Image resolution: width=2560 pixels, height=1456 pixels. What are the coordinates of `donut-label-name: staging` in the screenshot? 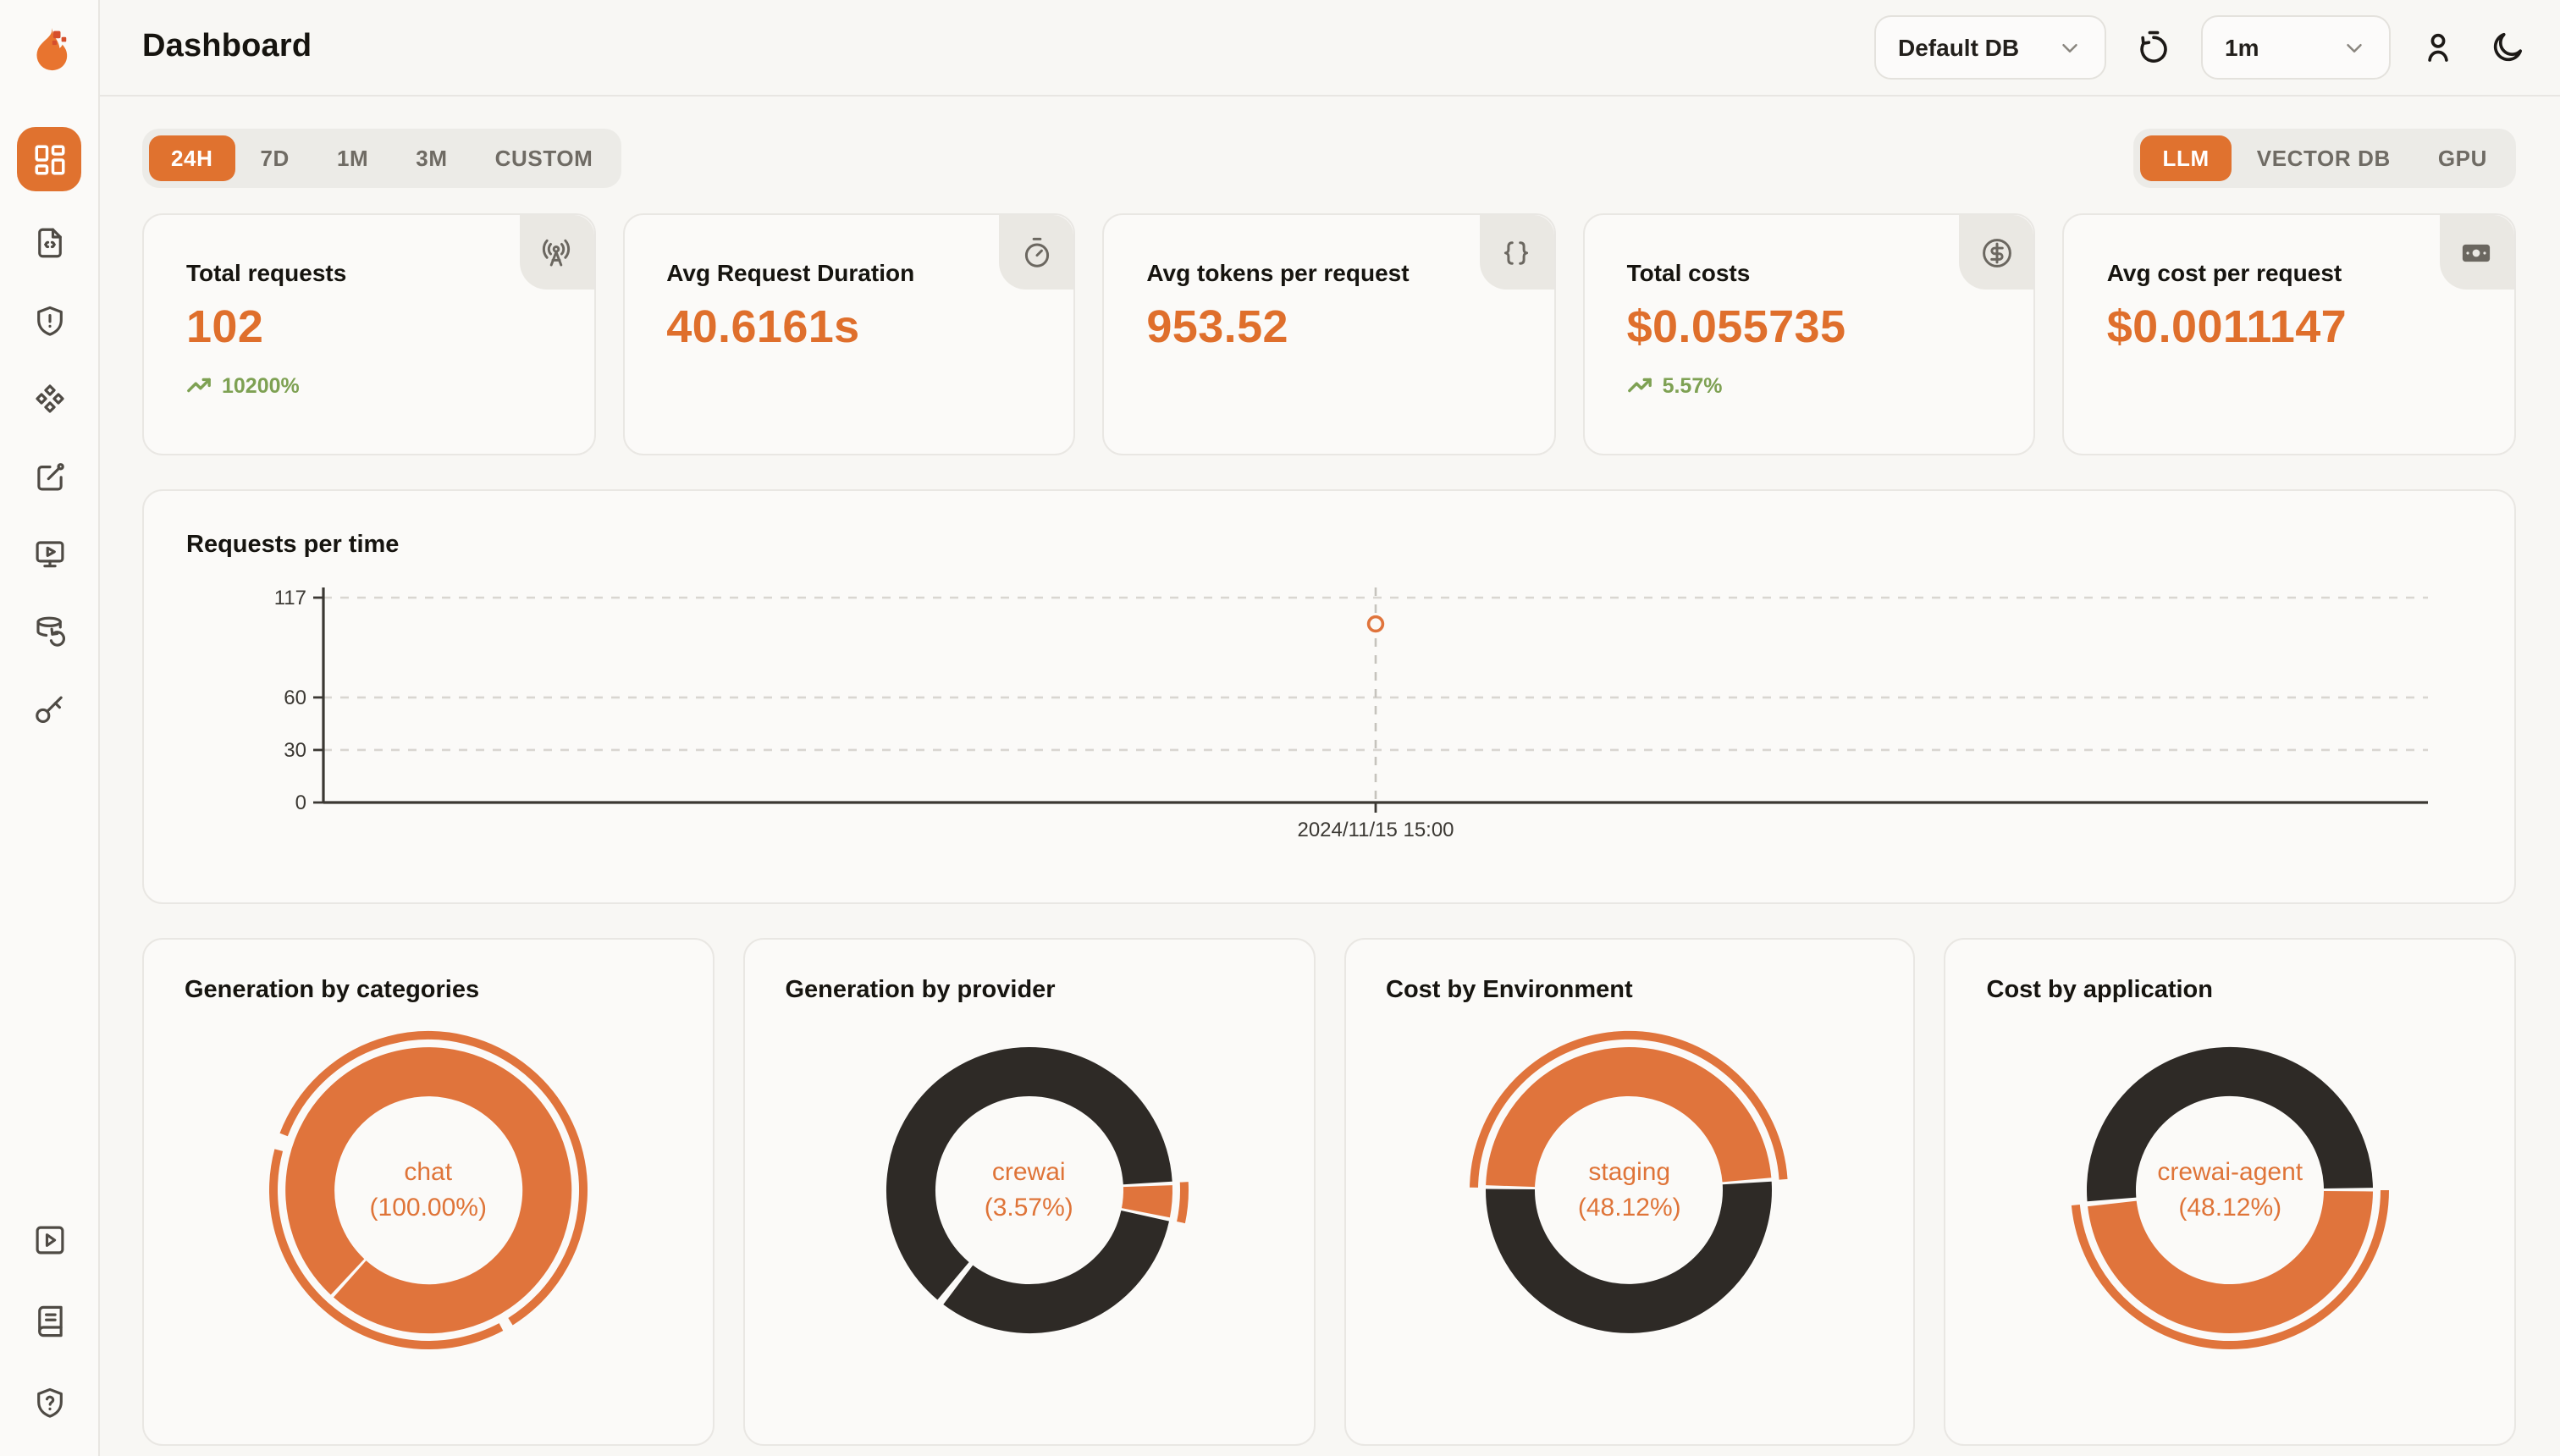 It's located at (1629, 1172).